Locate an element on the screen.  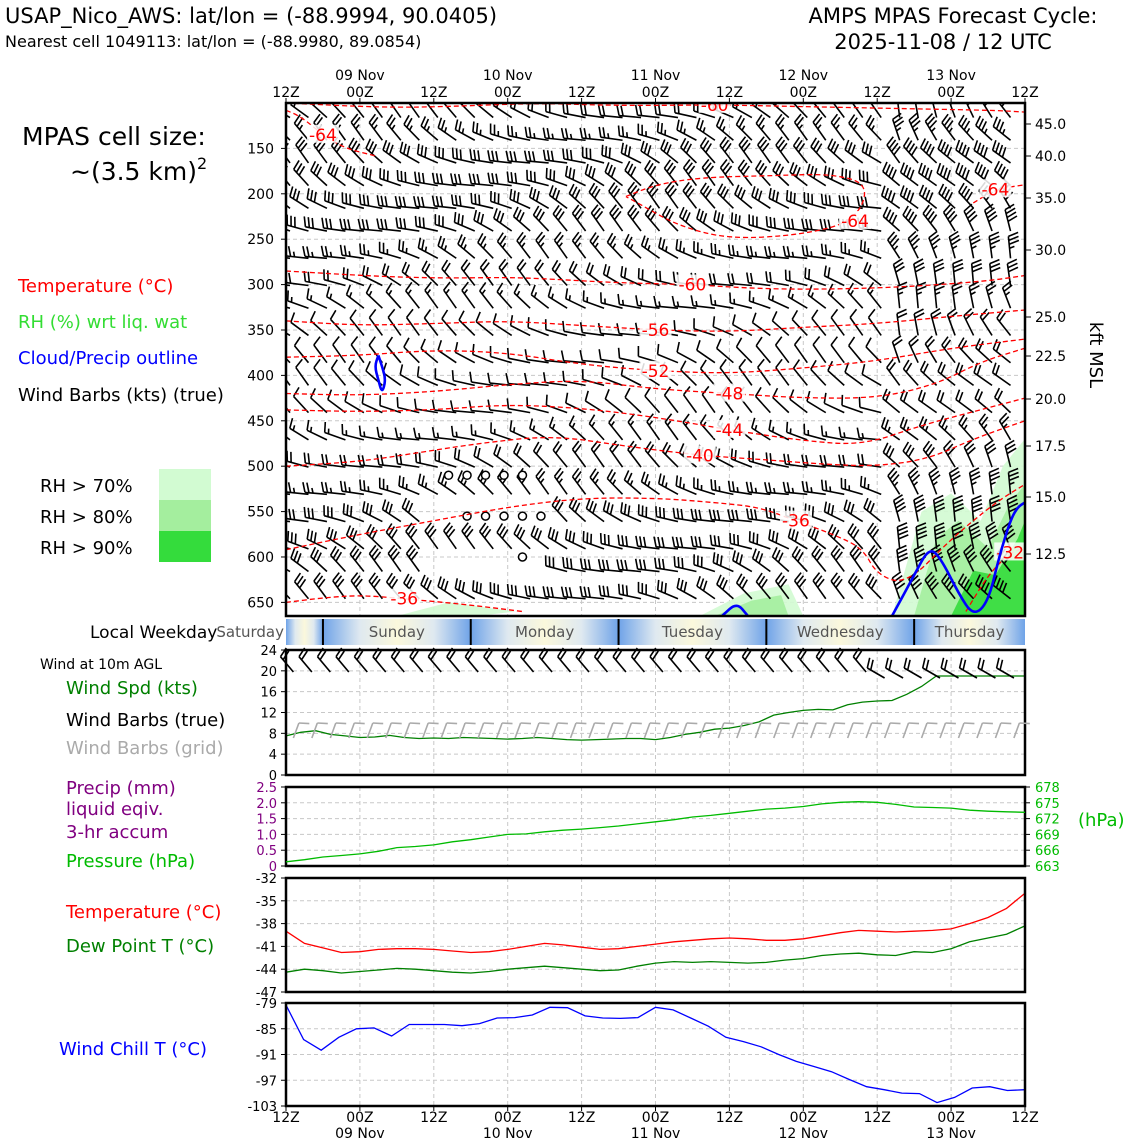
temperature-contour-label: -36 is located at coordinates (796, 522).